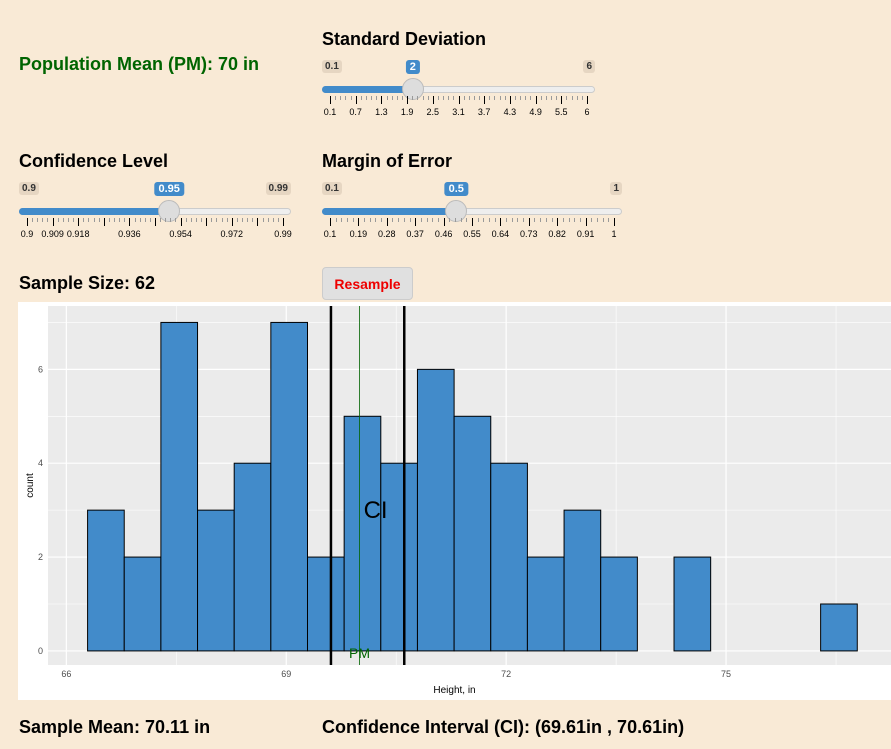  What do you see at coordinates (726, 674) in the screenshot?
I see `x-tick-label: 75` at bounding box center [726, 674].